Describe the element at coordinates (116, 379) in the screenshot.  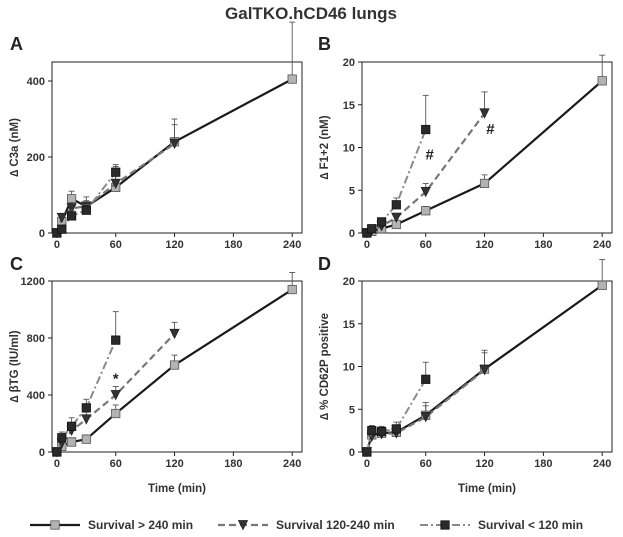
I see `significance-marker: *` at that location.